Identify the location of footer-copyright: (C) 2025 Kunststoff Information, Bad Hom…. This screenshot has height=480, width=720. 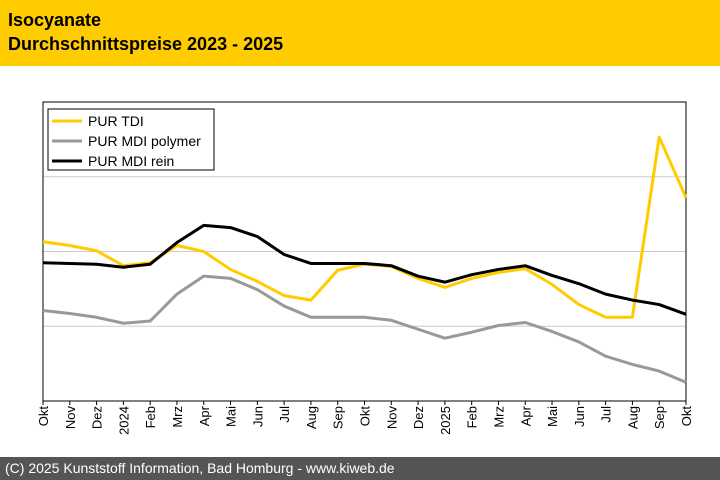
(360, 468).